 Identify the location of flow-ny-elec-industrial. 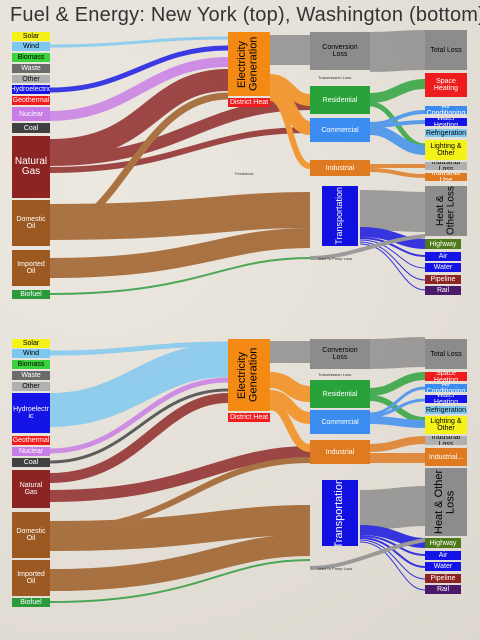
(290, 132).